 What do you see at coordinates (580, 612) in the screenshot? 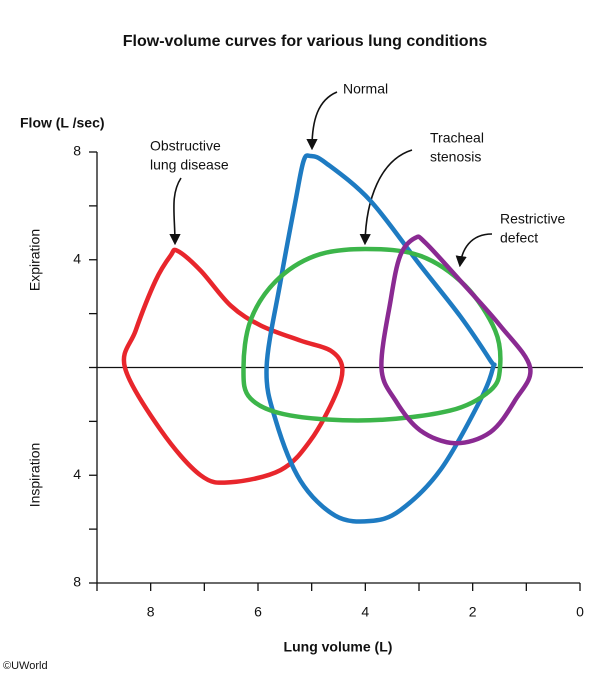
I see `x-tick-label: 0` at bounding box center [580, 612].